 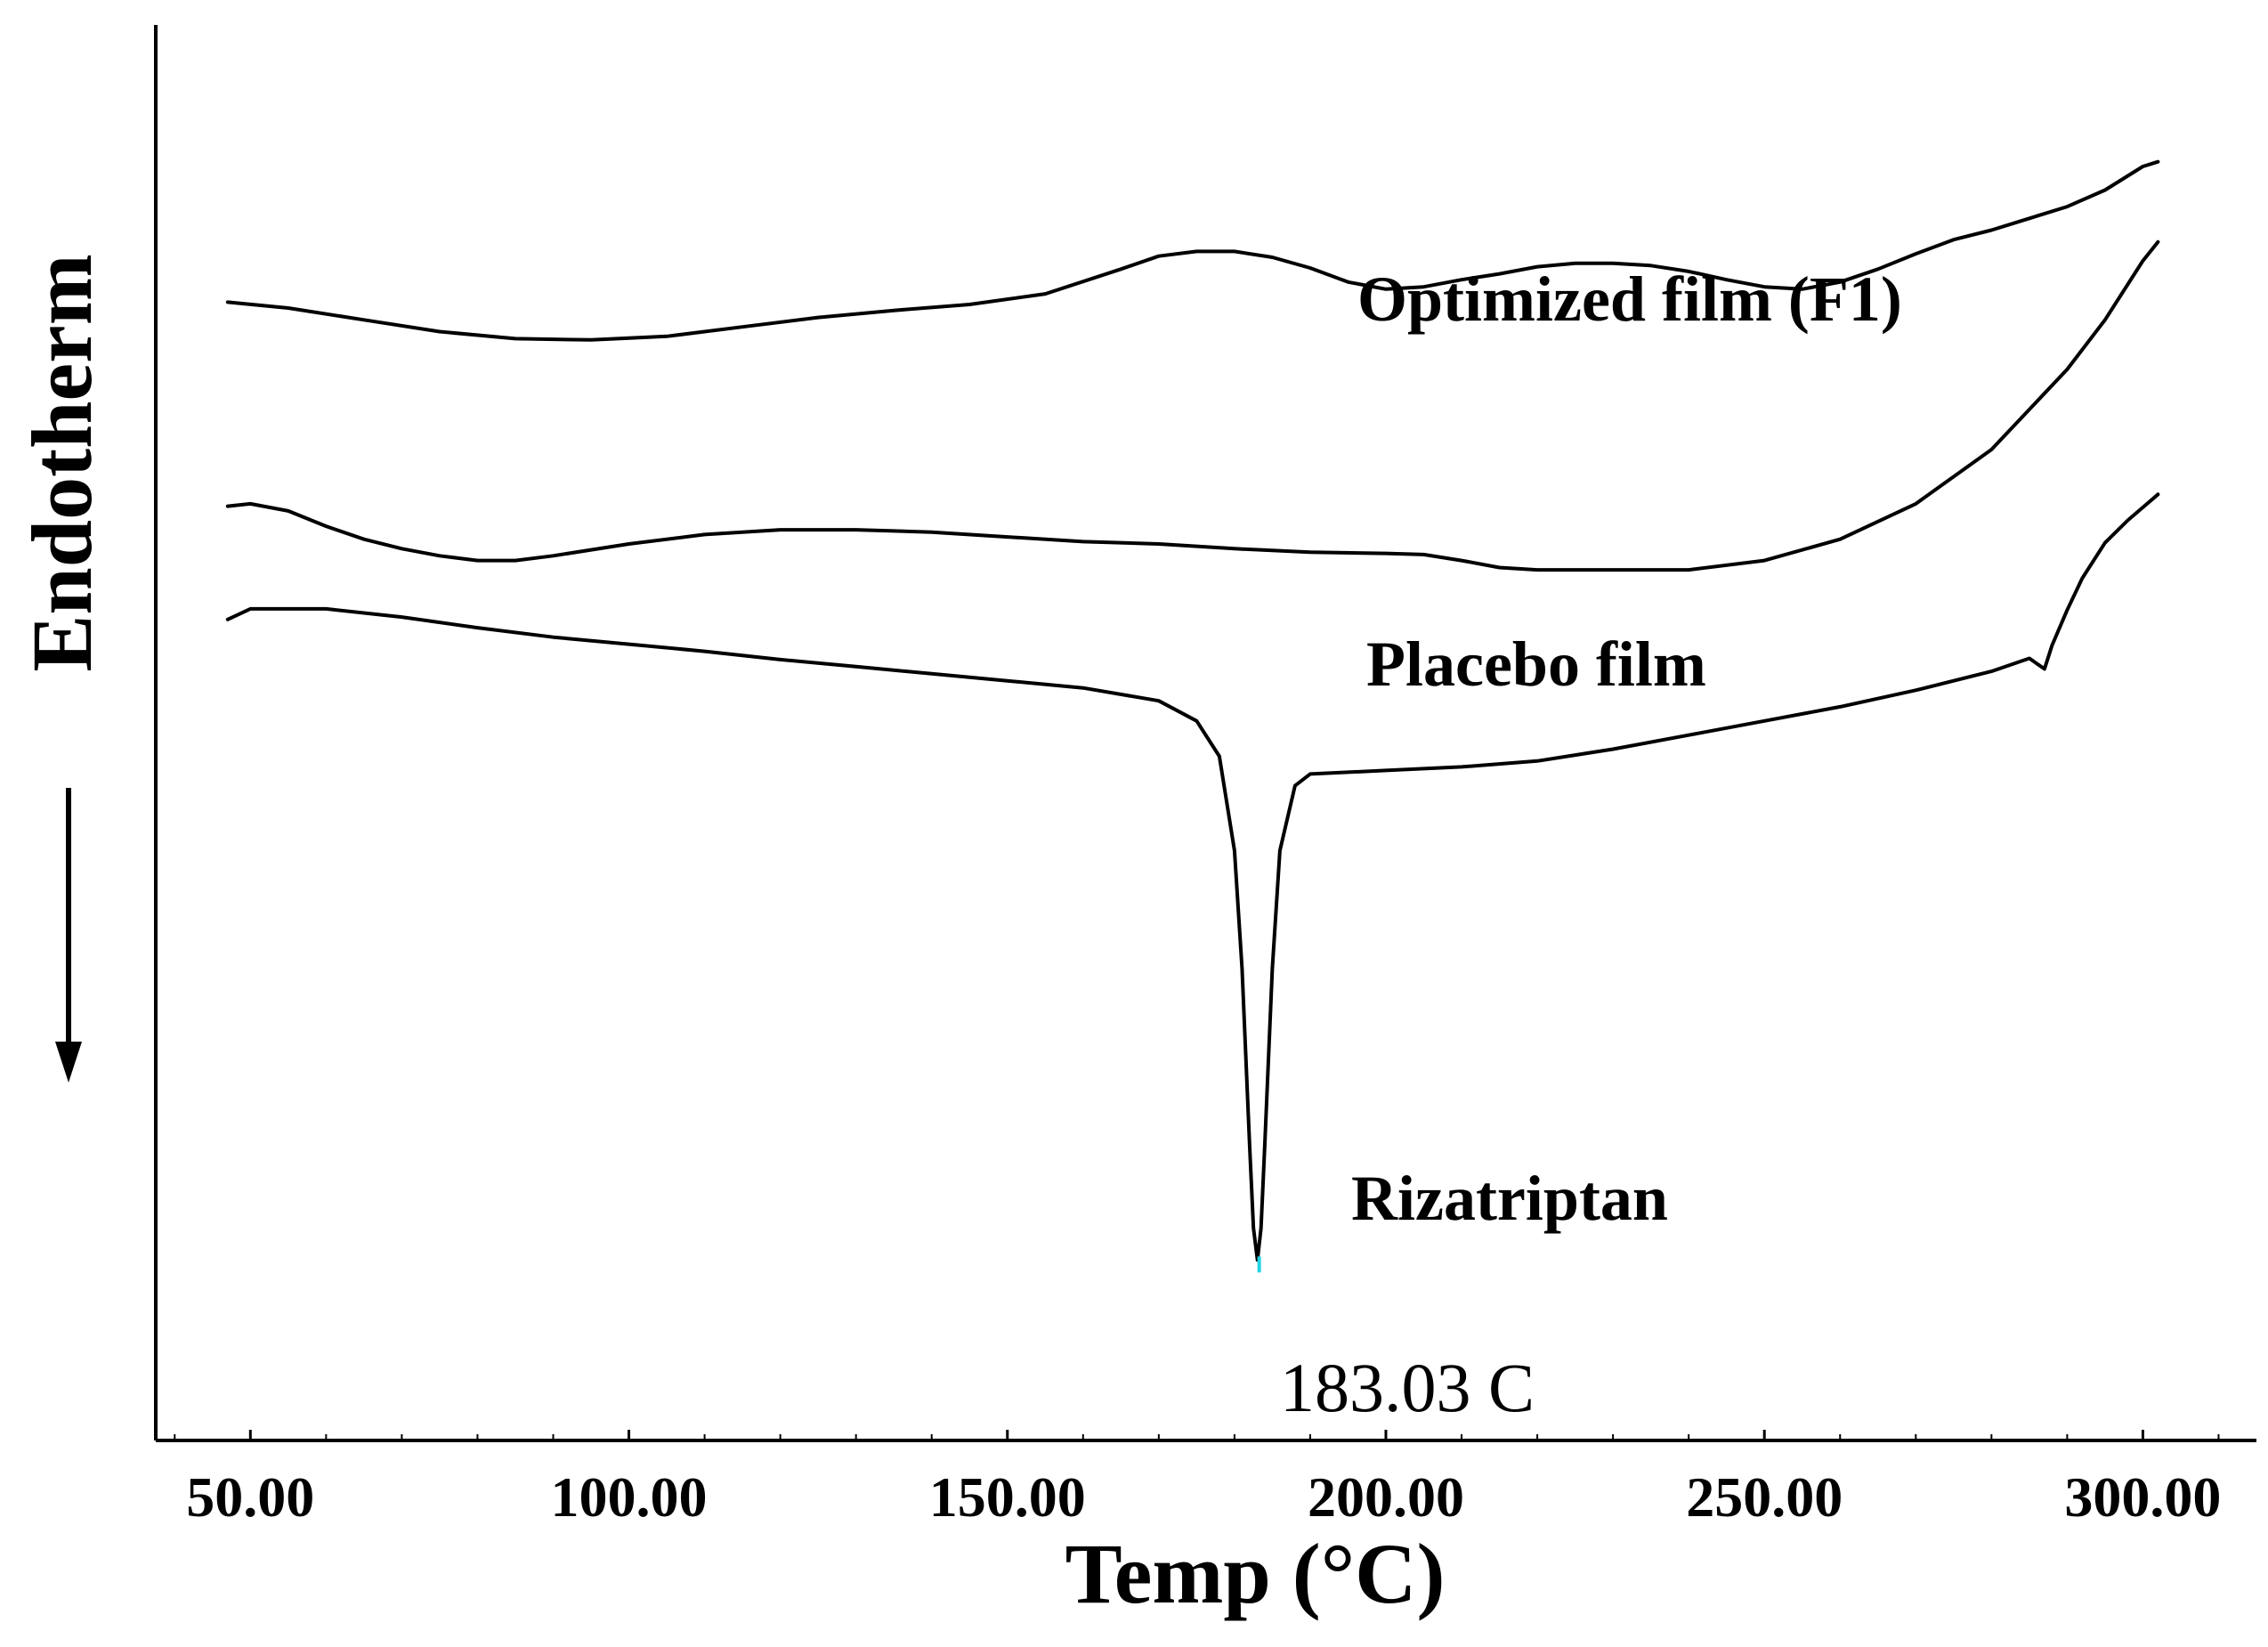 I want to click on label-placebo-film: Placebo film, so click(x=1536, y=664).